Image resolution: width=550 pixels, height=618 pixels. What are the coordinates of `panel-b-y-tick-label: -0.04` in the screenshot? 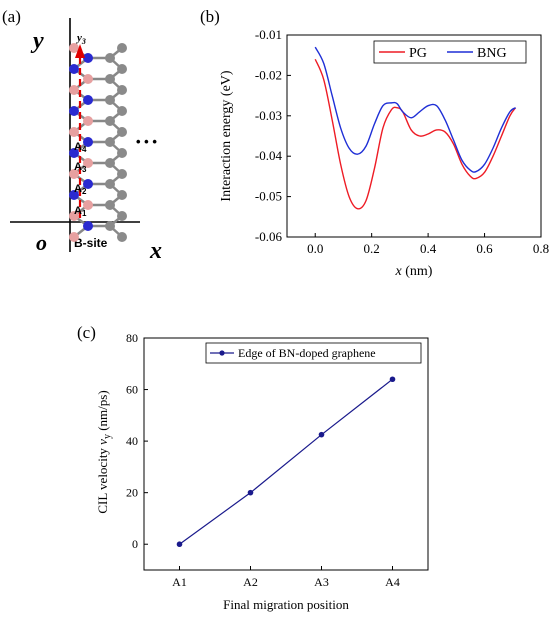 It's located at (269, 155).